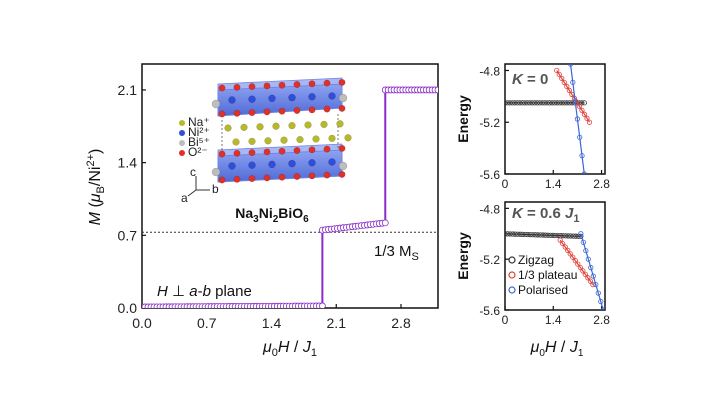  I want to click on k0-energy-series, so click(549, 119).